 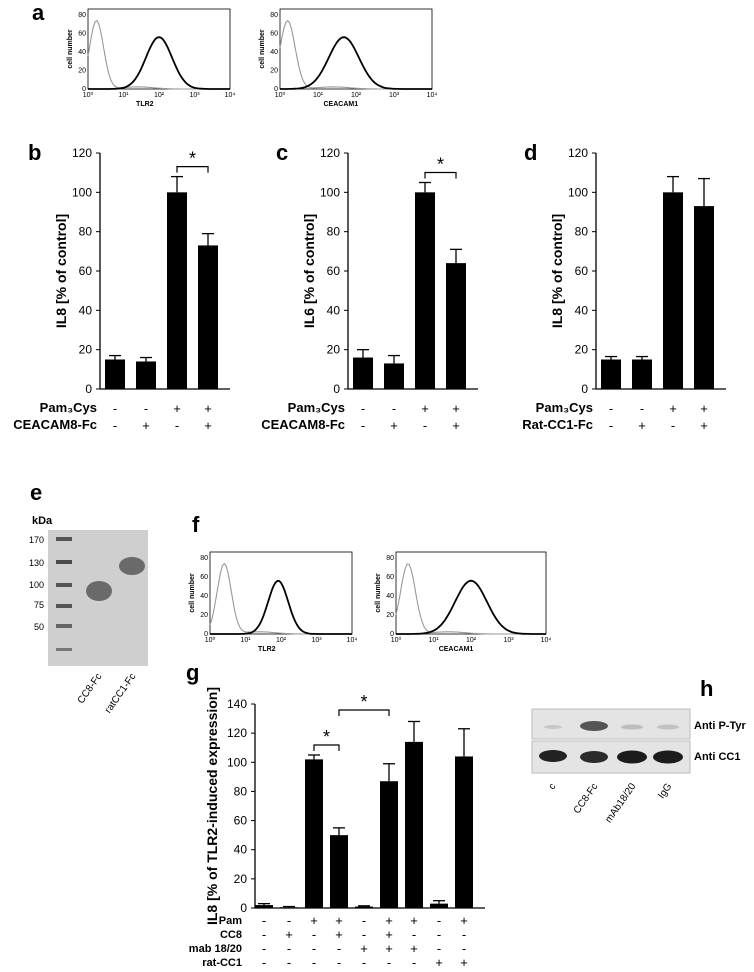 What do you see at coordinates (237, 733) in the screenshot?
I see `y-tick-label: 120` at bounding box center [237, 733].